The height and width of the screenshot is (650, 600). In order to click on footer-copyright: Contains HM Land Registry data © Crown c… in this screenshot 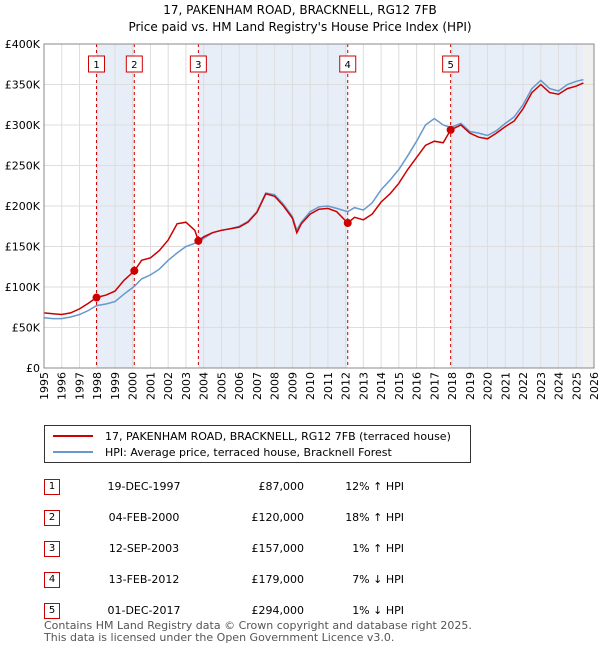, I will do `click(258, 625)`.